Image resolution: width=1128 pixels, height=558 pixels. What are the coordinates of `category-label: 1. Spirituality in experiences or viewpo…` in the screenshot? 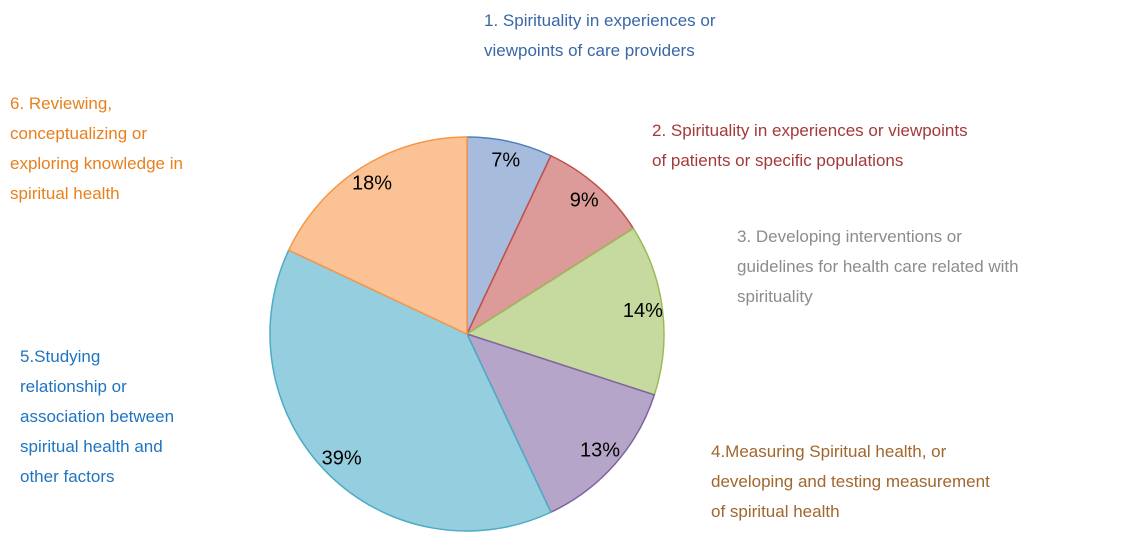 It's located at (600, 35).